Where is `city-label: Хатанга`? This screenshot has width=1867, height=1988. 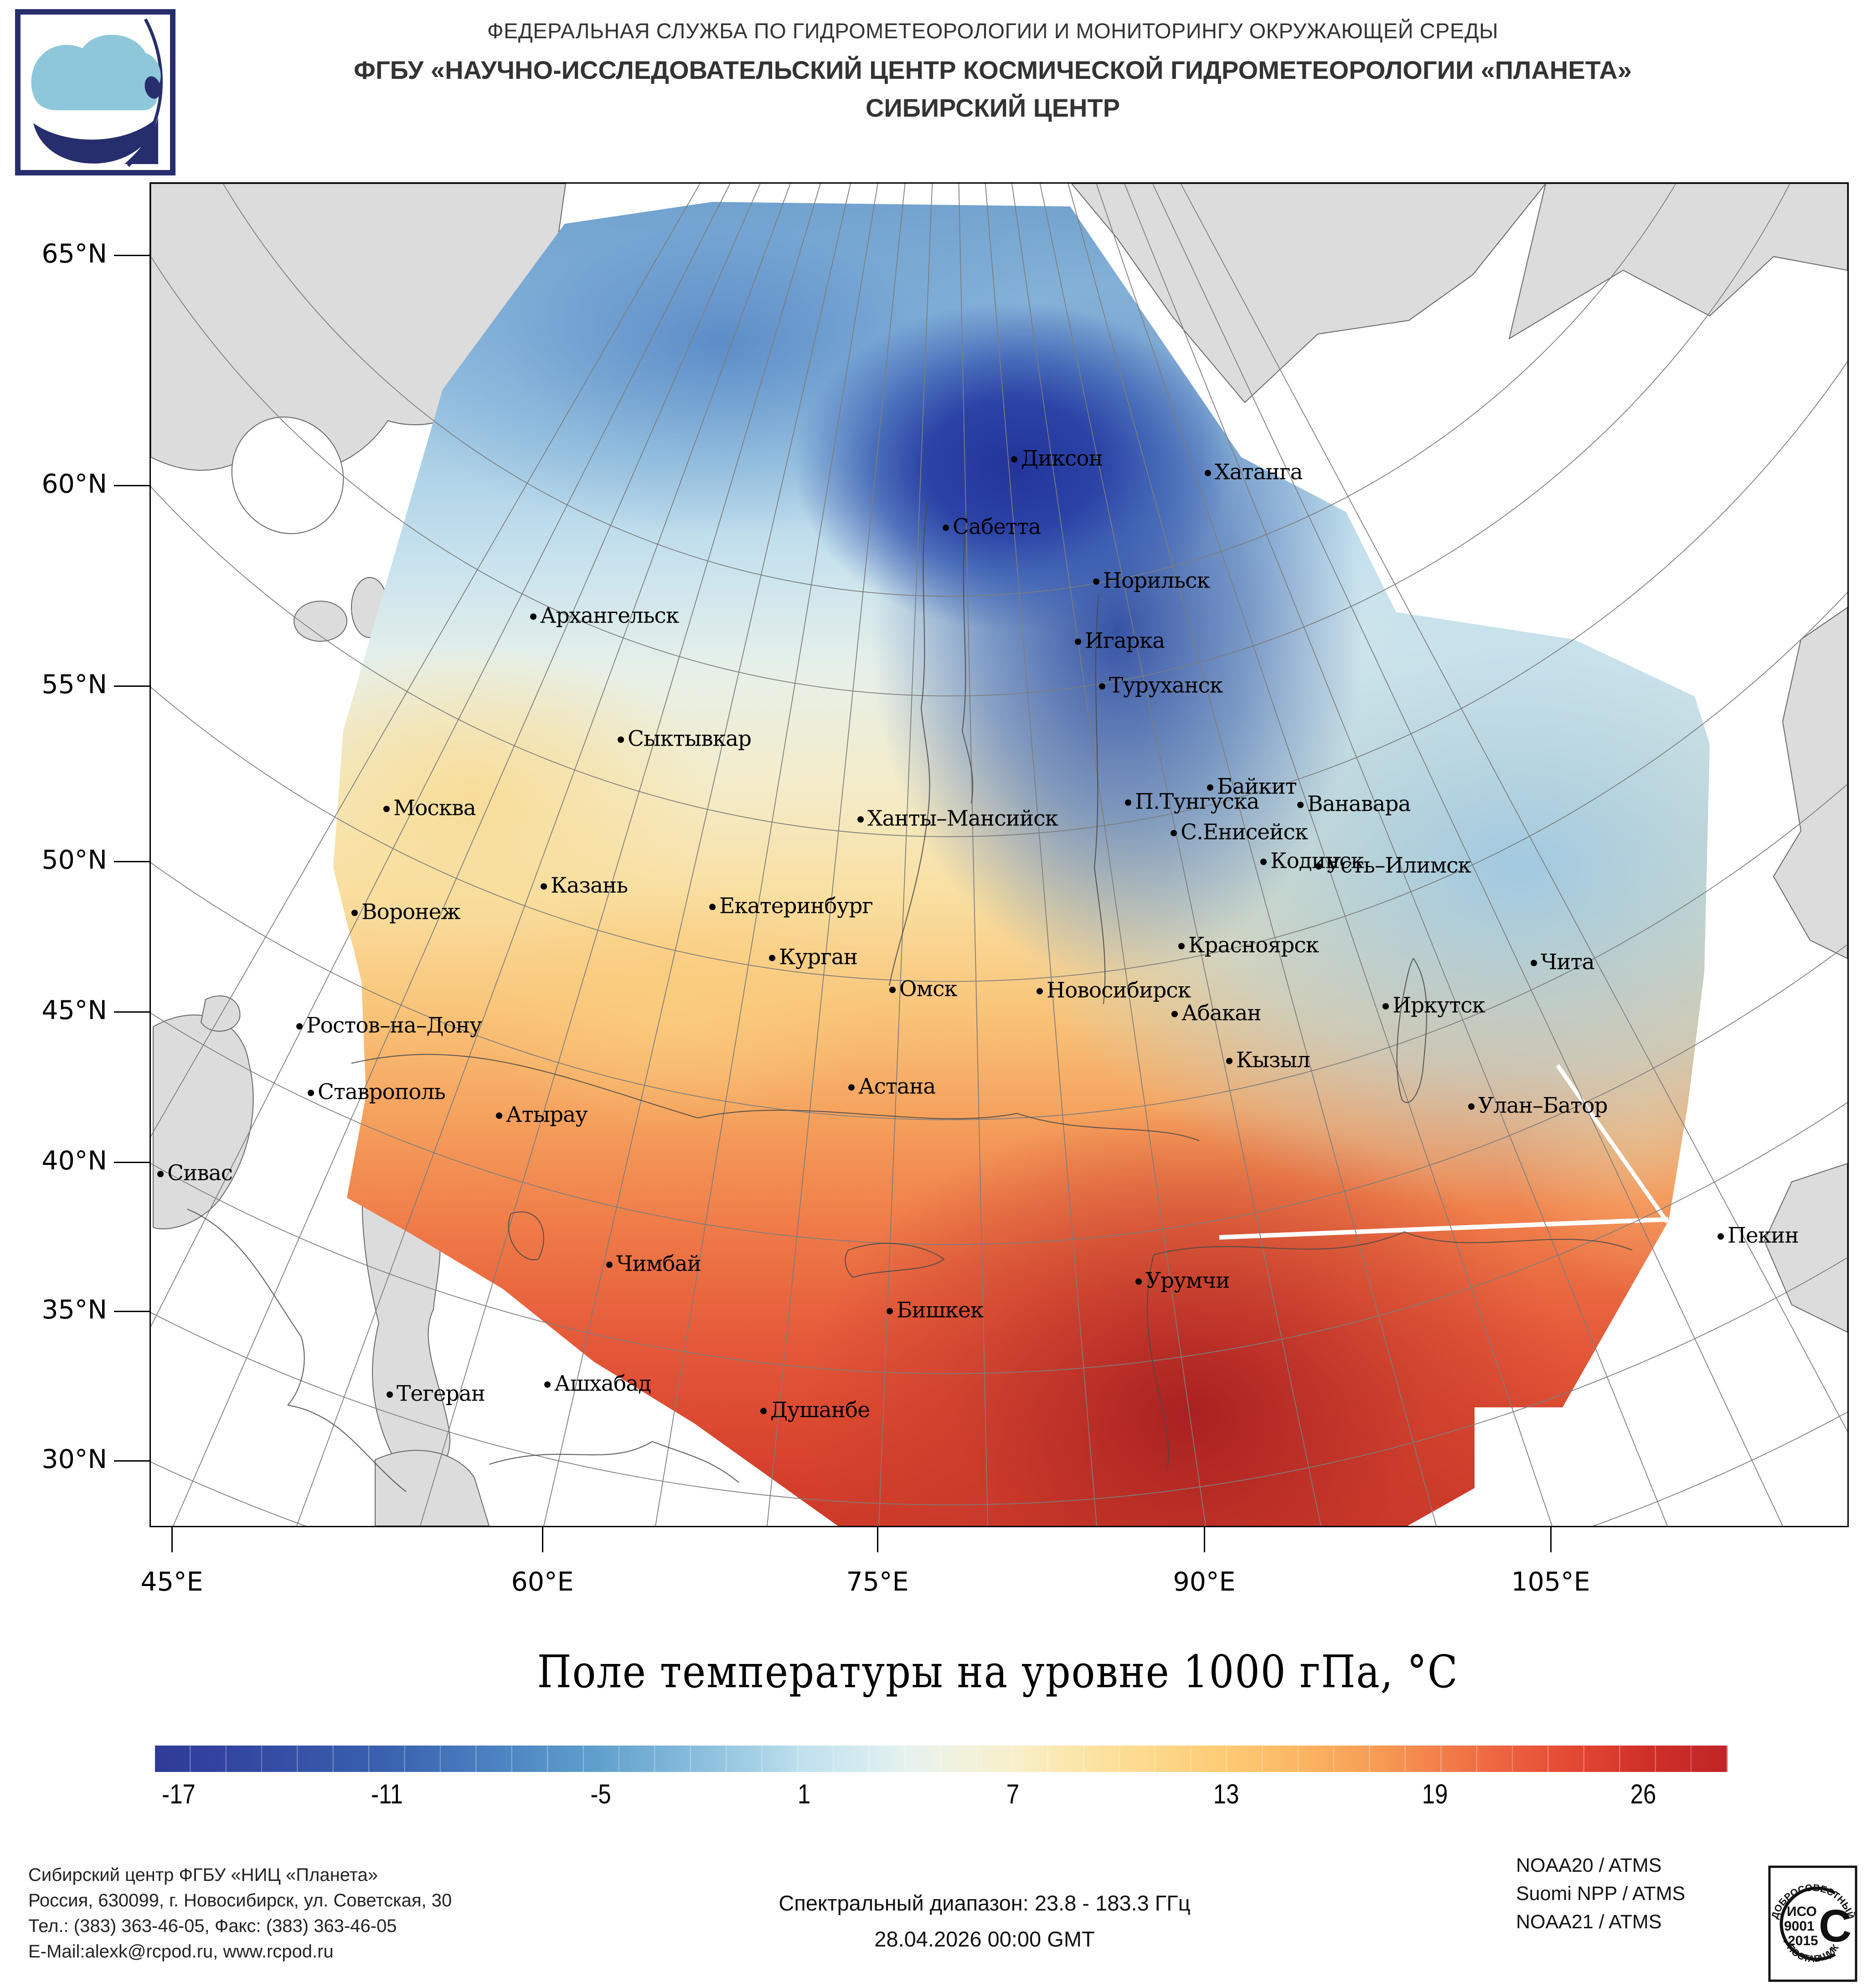 city-label: Хатанга is located at coordinates (1259, 472).